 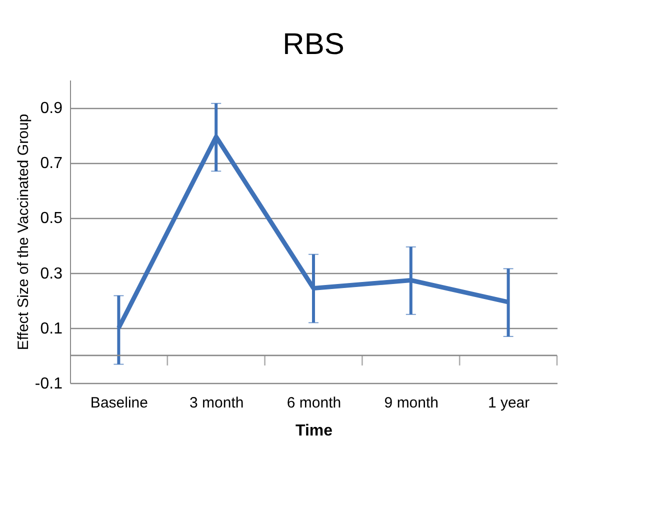 I want to click on x-tick-label: 6 month, so click(x=314, y=403).